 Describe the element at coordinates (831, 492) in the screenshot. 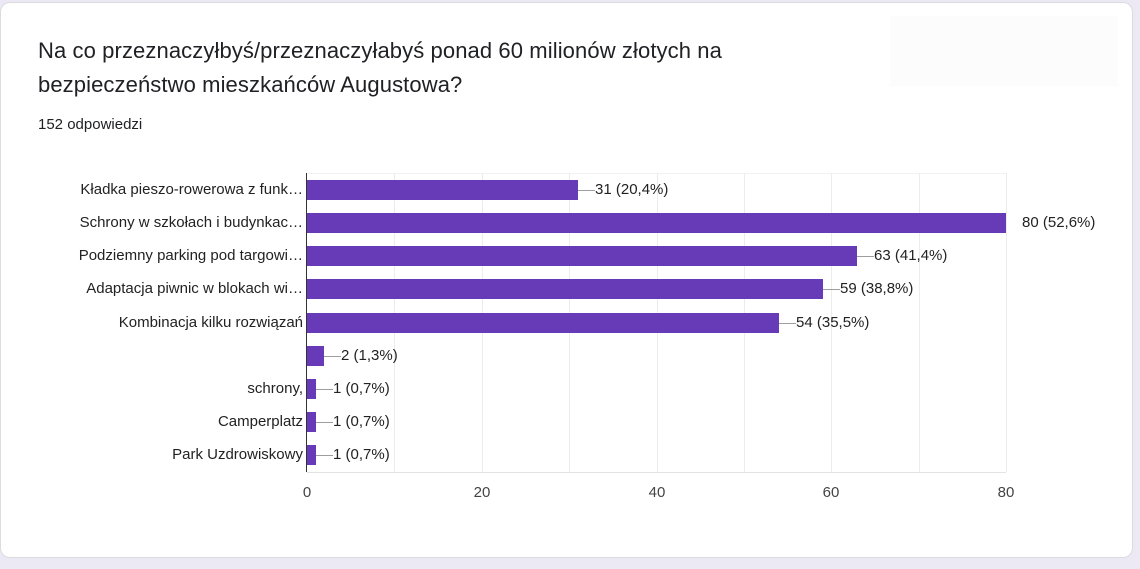

I see `x-tick-label: 60` at that location.